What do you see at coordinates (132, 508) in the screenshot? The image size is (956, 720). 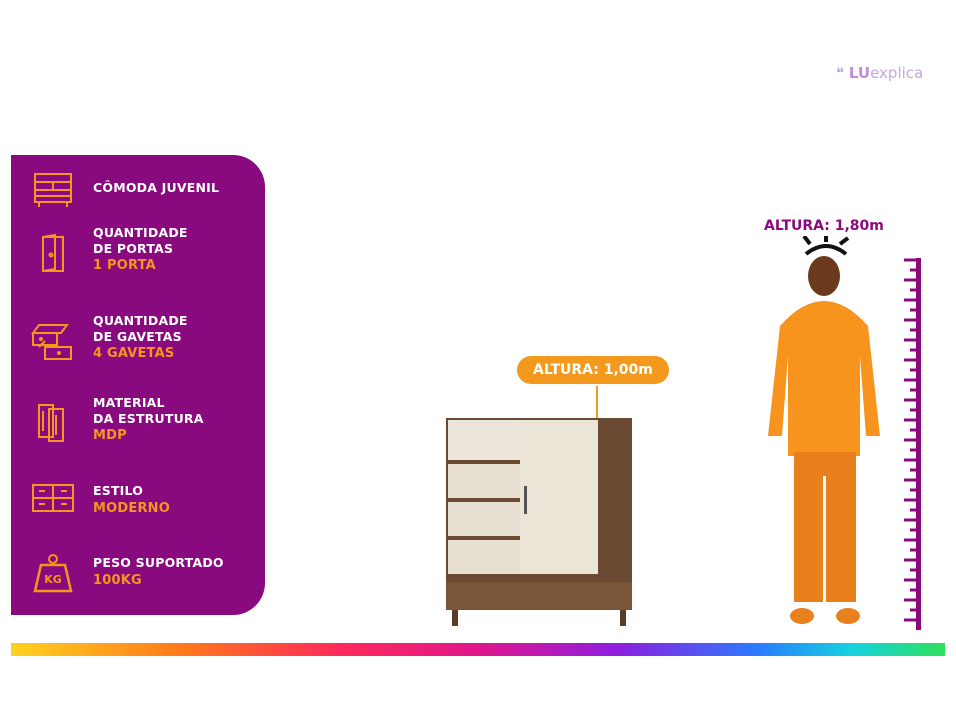 I see `feature-value: MODERNO` at bounding box center [132, 508].